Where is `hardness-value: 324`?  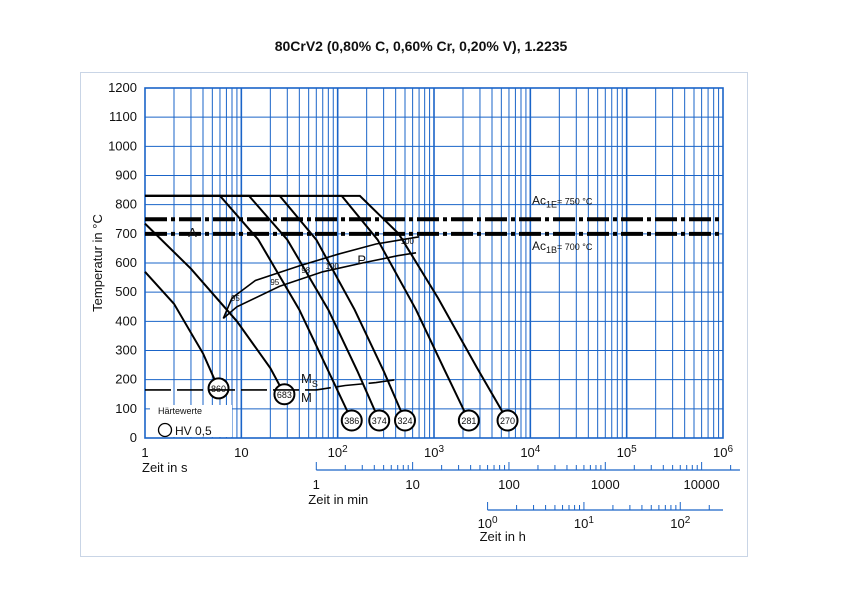 hardness-value: 324 is located at coordinates (404, 421).